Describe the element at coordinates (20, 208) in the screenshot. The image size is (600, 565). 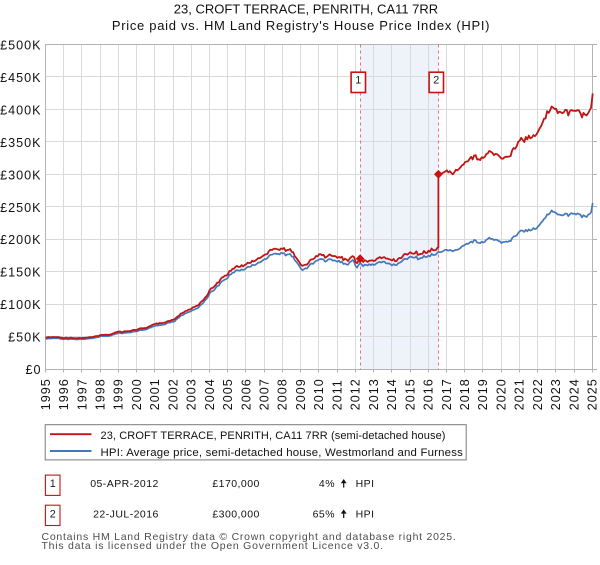
I see `svg-text: £250K` at that location.